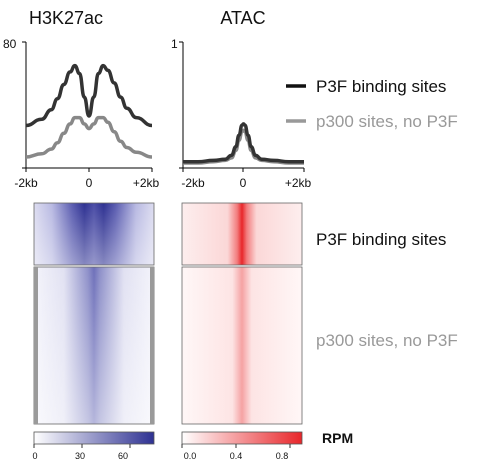  What do you see at coordinates (193, 183) in the screenshot?
I see `atac-xtick-left: -2kb` at bounding box center [193, 183].